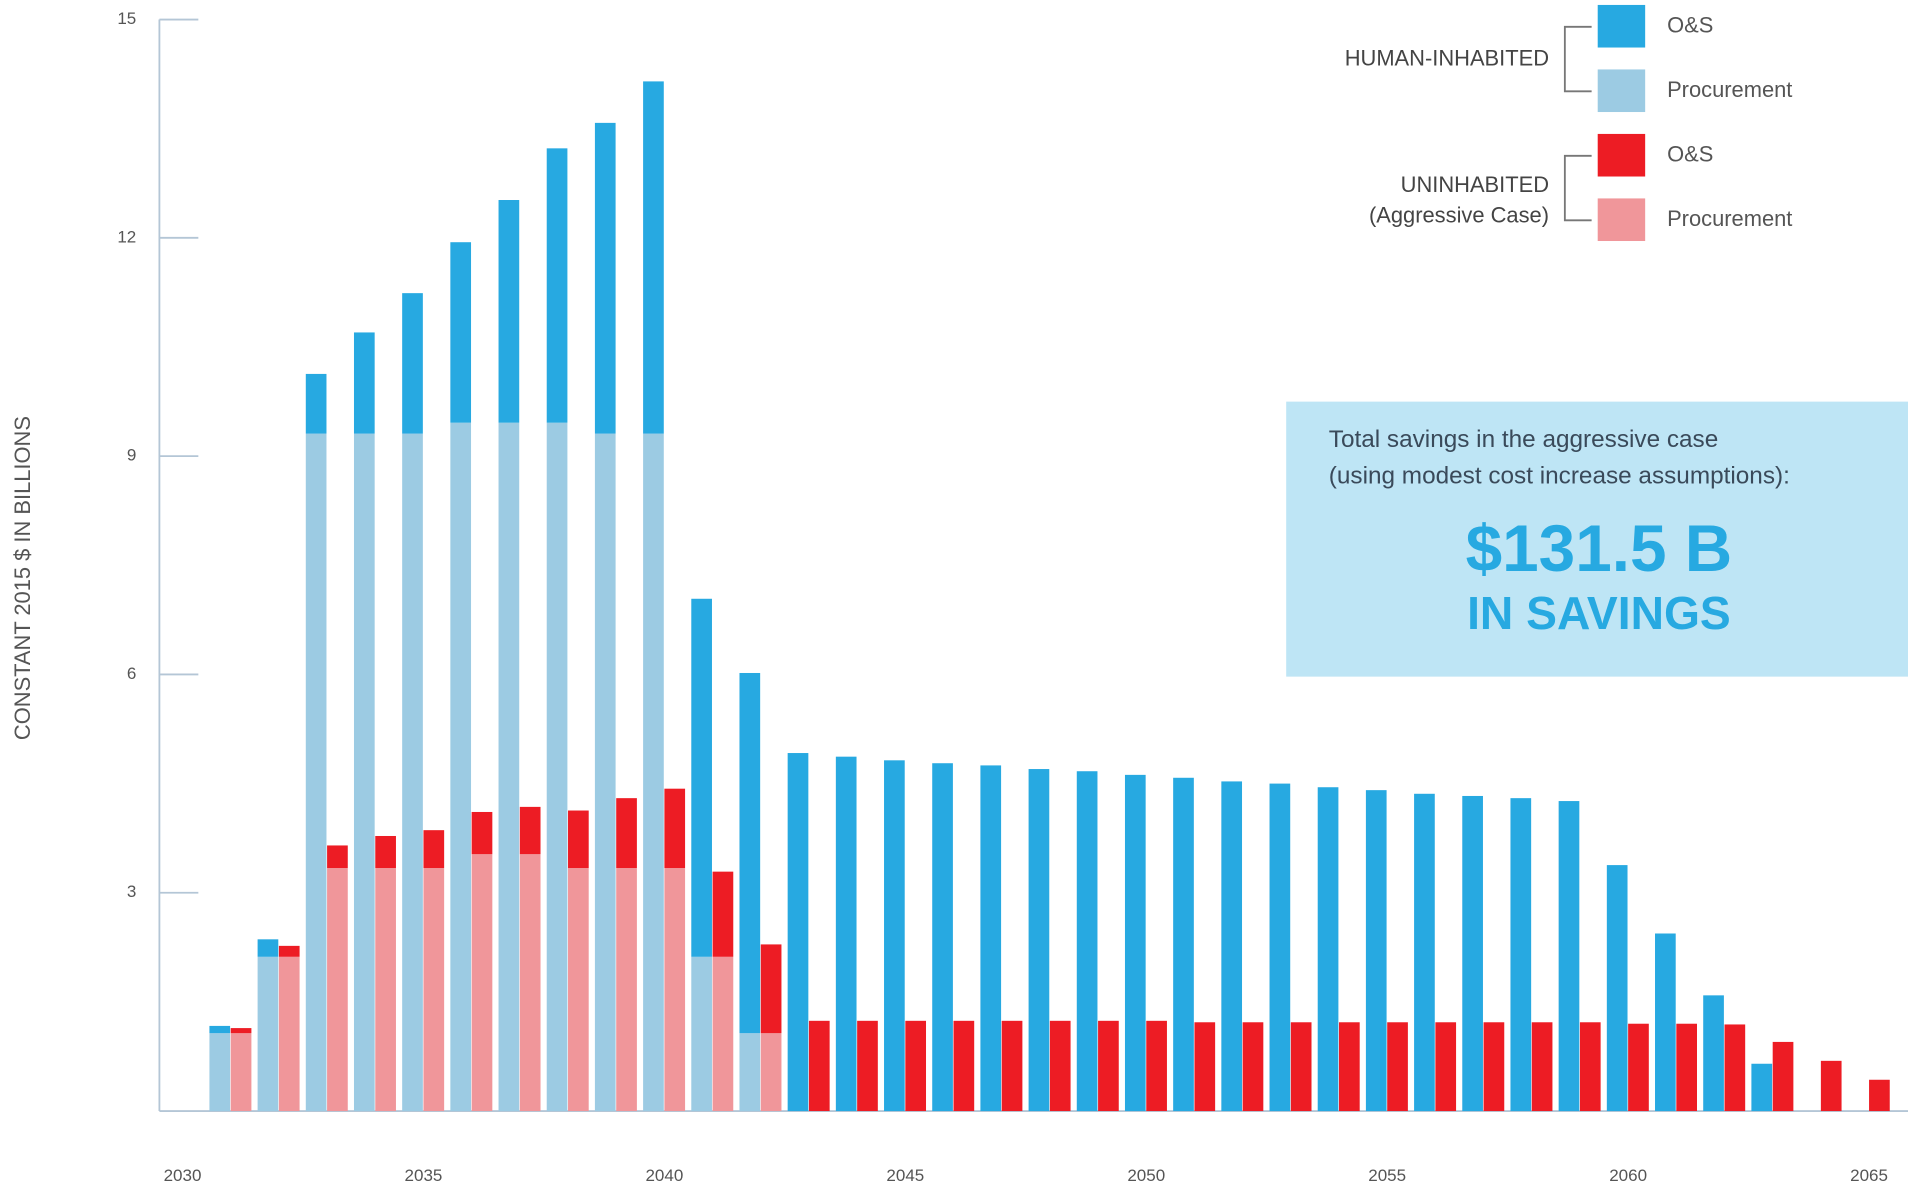  I want to click on y-tick-label: 12, so click(126, 236).